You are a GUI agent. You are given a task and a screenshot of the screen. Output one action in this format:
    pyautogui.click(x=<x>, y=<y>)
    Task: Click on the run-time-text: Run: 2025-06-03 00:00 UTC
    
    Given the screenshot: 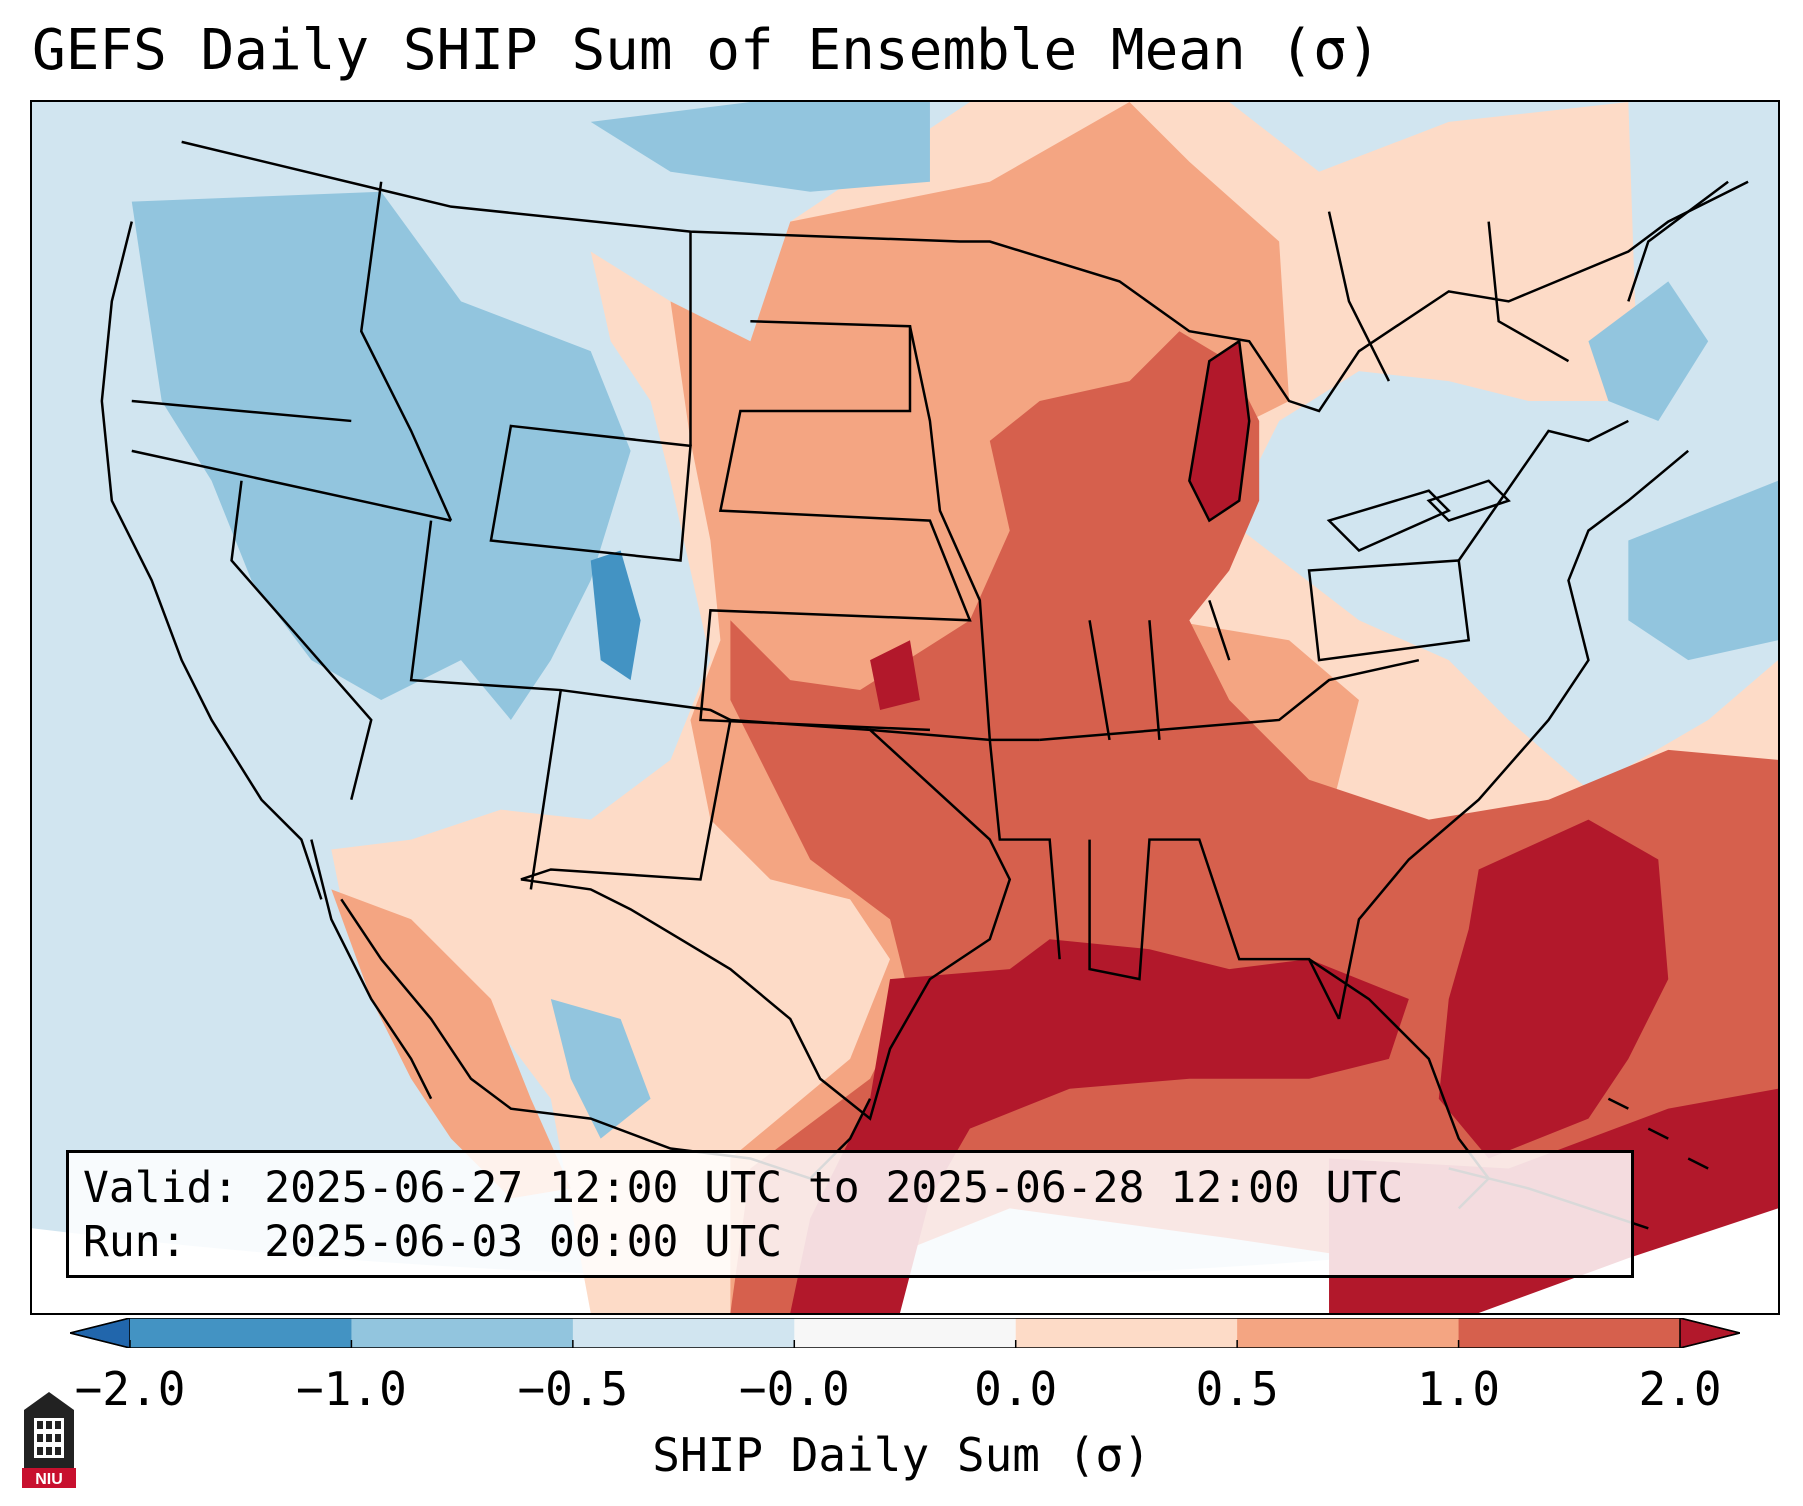 What is the action you would take?
    pyautogui.click(x=432, y=1242)
    